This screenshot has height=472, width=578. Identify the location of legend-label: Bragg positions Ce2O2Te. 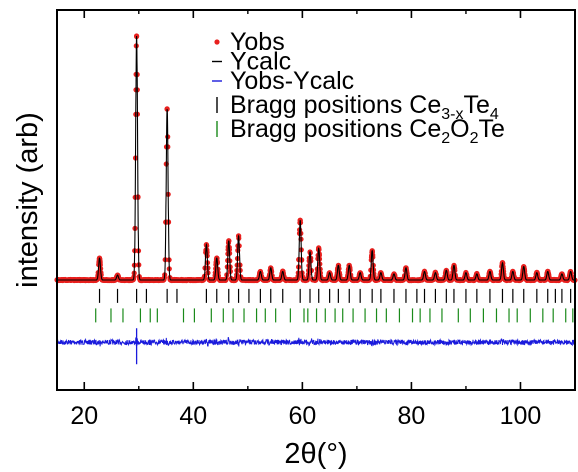
(367, 131).